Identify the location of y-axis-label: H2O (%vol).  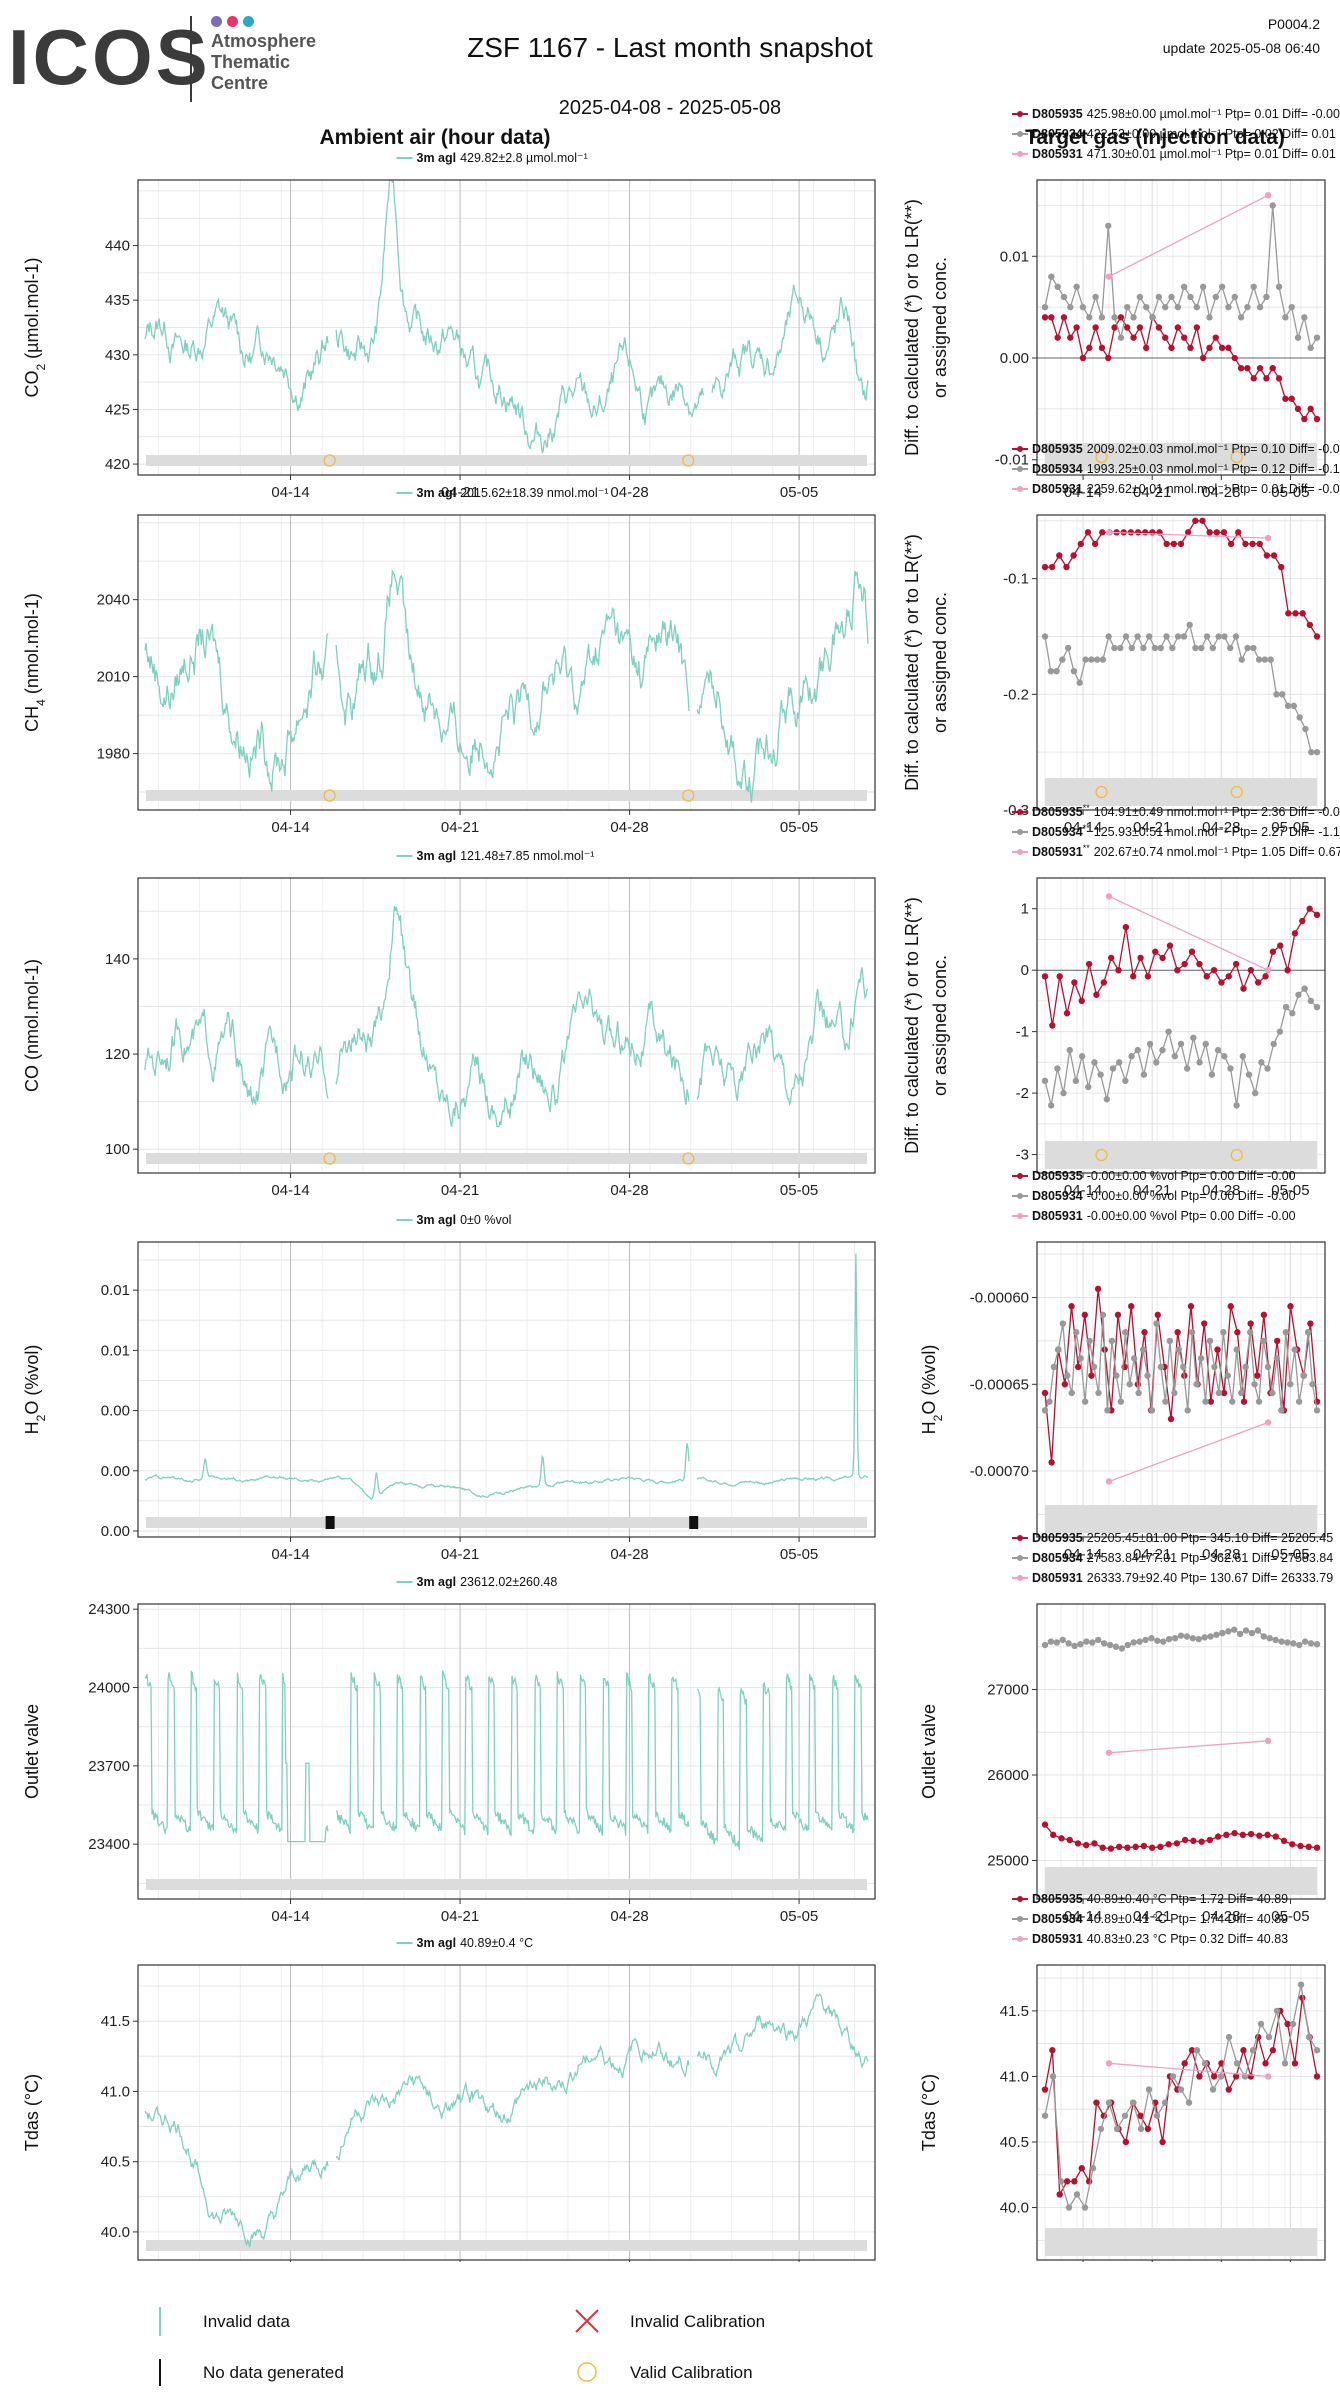
(35, 1390).